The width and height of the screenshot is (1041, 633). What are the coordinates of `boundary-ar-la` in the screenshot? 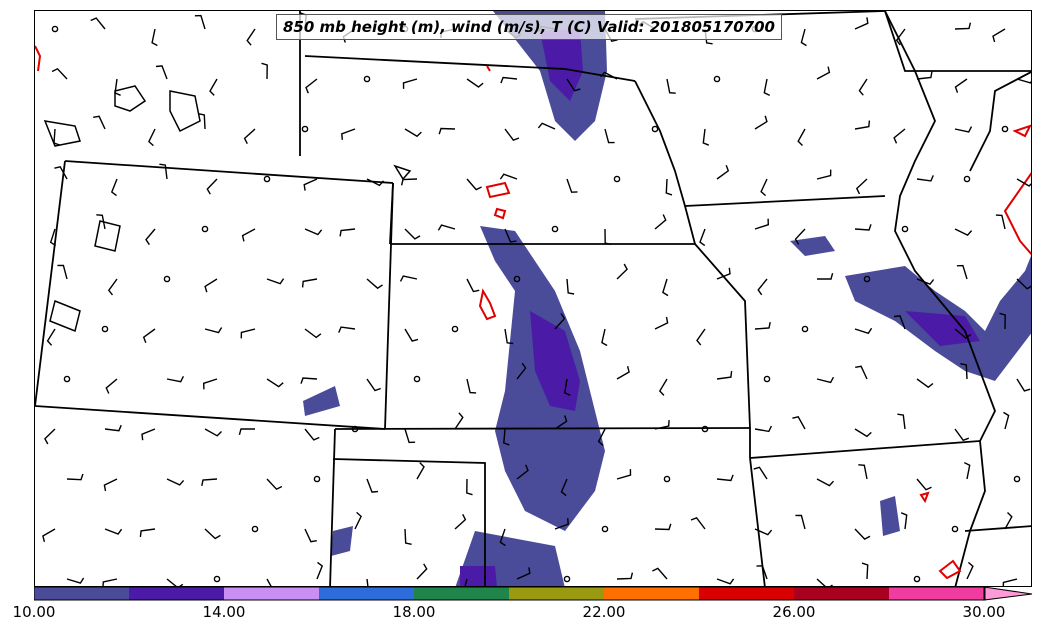 It's located at (997, 528).